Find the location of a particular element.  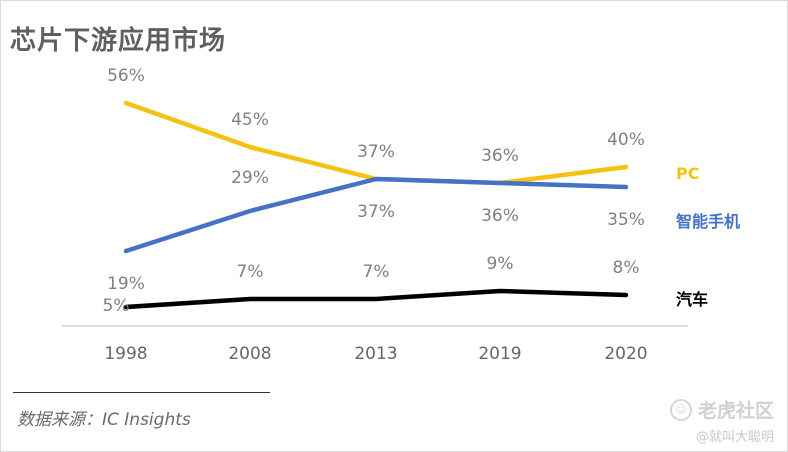

x-tick-label: 2008 is located at coordinates (249, 354).